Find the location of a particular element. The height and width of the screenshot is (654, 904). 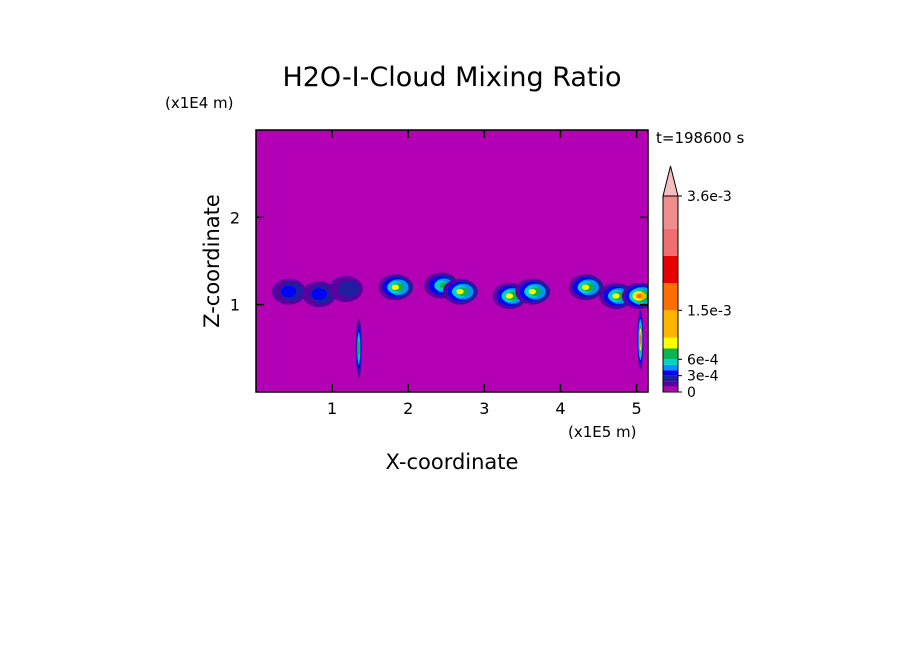

colorbar-extend-arrow is located at coordinates (670, 181).